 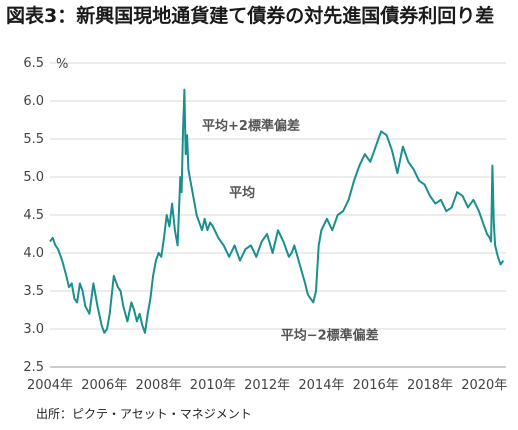 What do you see at coordinates (159, 385) in the screenshot?
I see `x-tick-label: 2008年` at bounding box center [159, 385].